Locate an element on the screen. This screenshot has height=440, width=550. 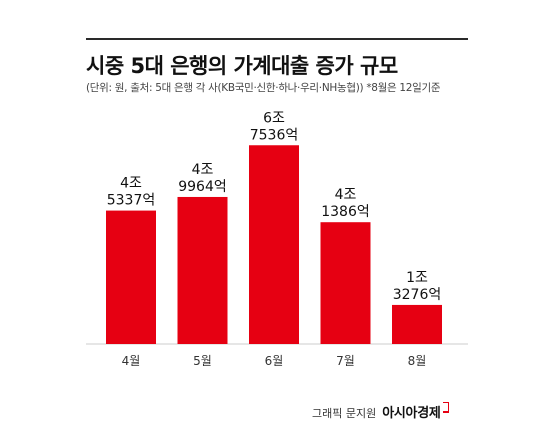
brand-name: 아시아경제 is located at coordinates (411, 413).